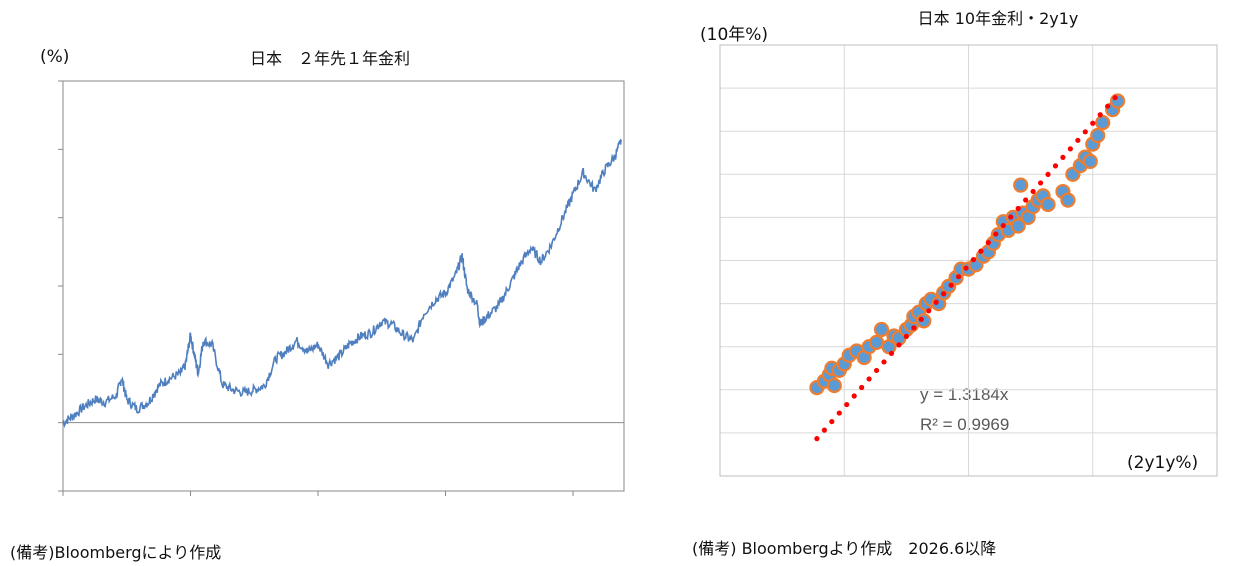 The height and width of the screenshot is (566, 1242). Describe the element at coordinates (844, 548) in the screenshot. I see `right-chart-note: (備考) Bloombergより作成 2026.6以降` at that location.